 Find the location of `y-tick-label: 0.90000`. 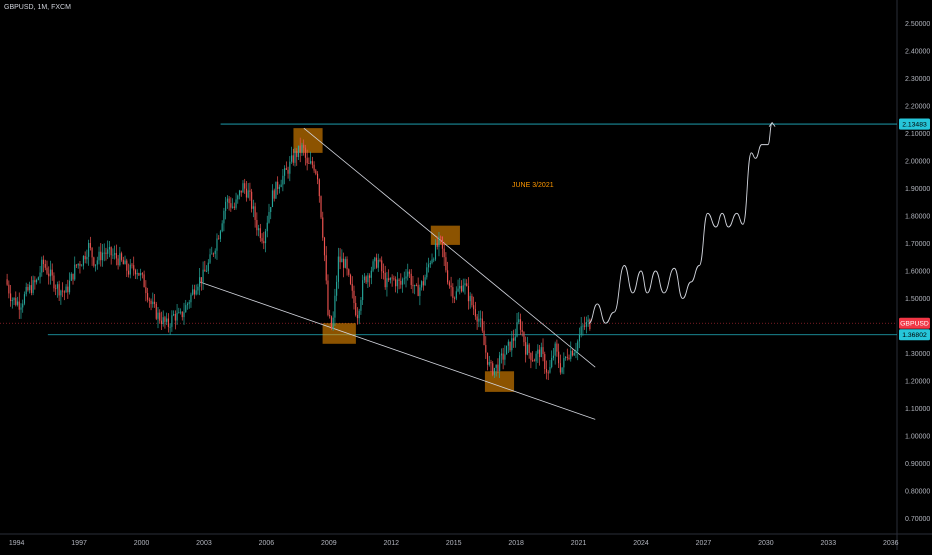

y-tick-label: 0.90000 is located at coordinates (917, 464).